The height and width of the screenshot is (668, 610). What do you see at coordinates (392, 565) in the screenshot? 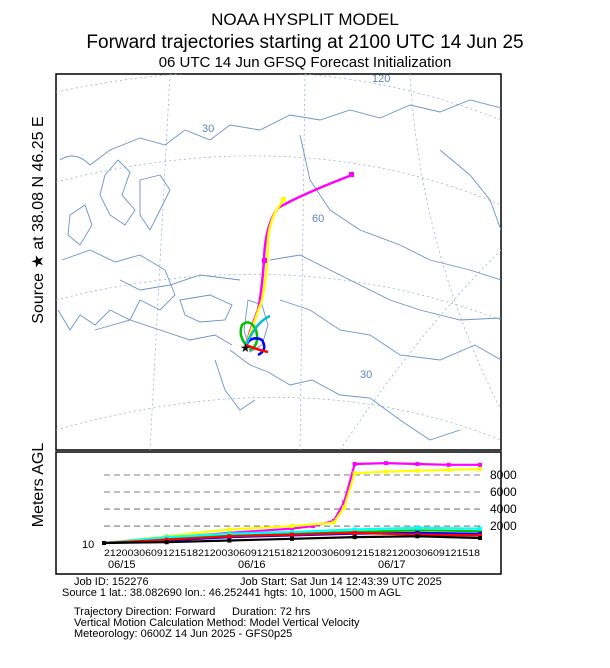
I see `x-day-label: 06/17` at bounding box center [392, 565].